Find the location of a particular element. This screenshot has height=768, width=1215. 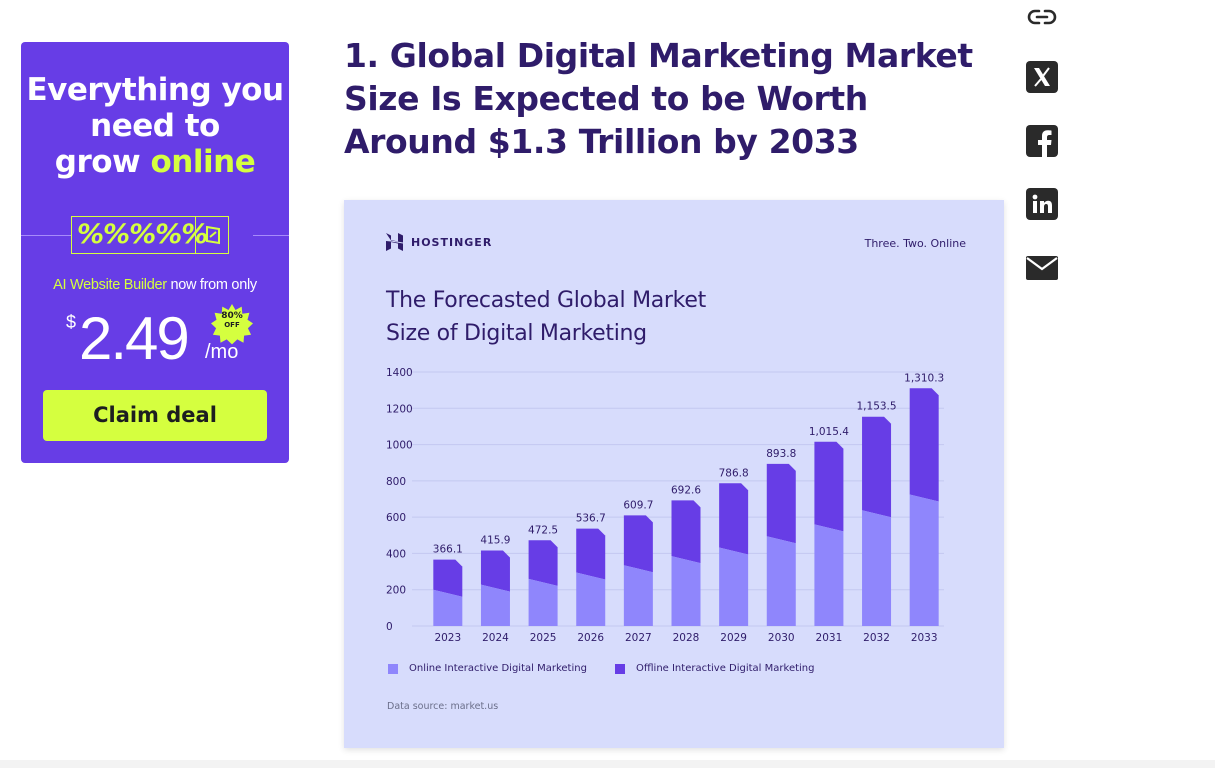

bar-total-label: 609.7 is located at coordinates (638, 505).